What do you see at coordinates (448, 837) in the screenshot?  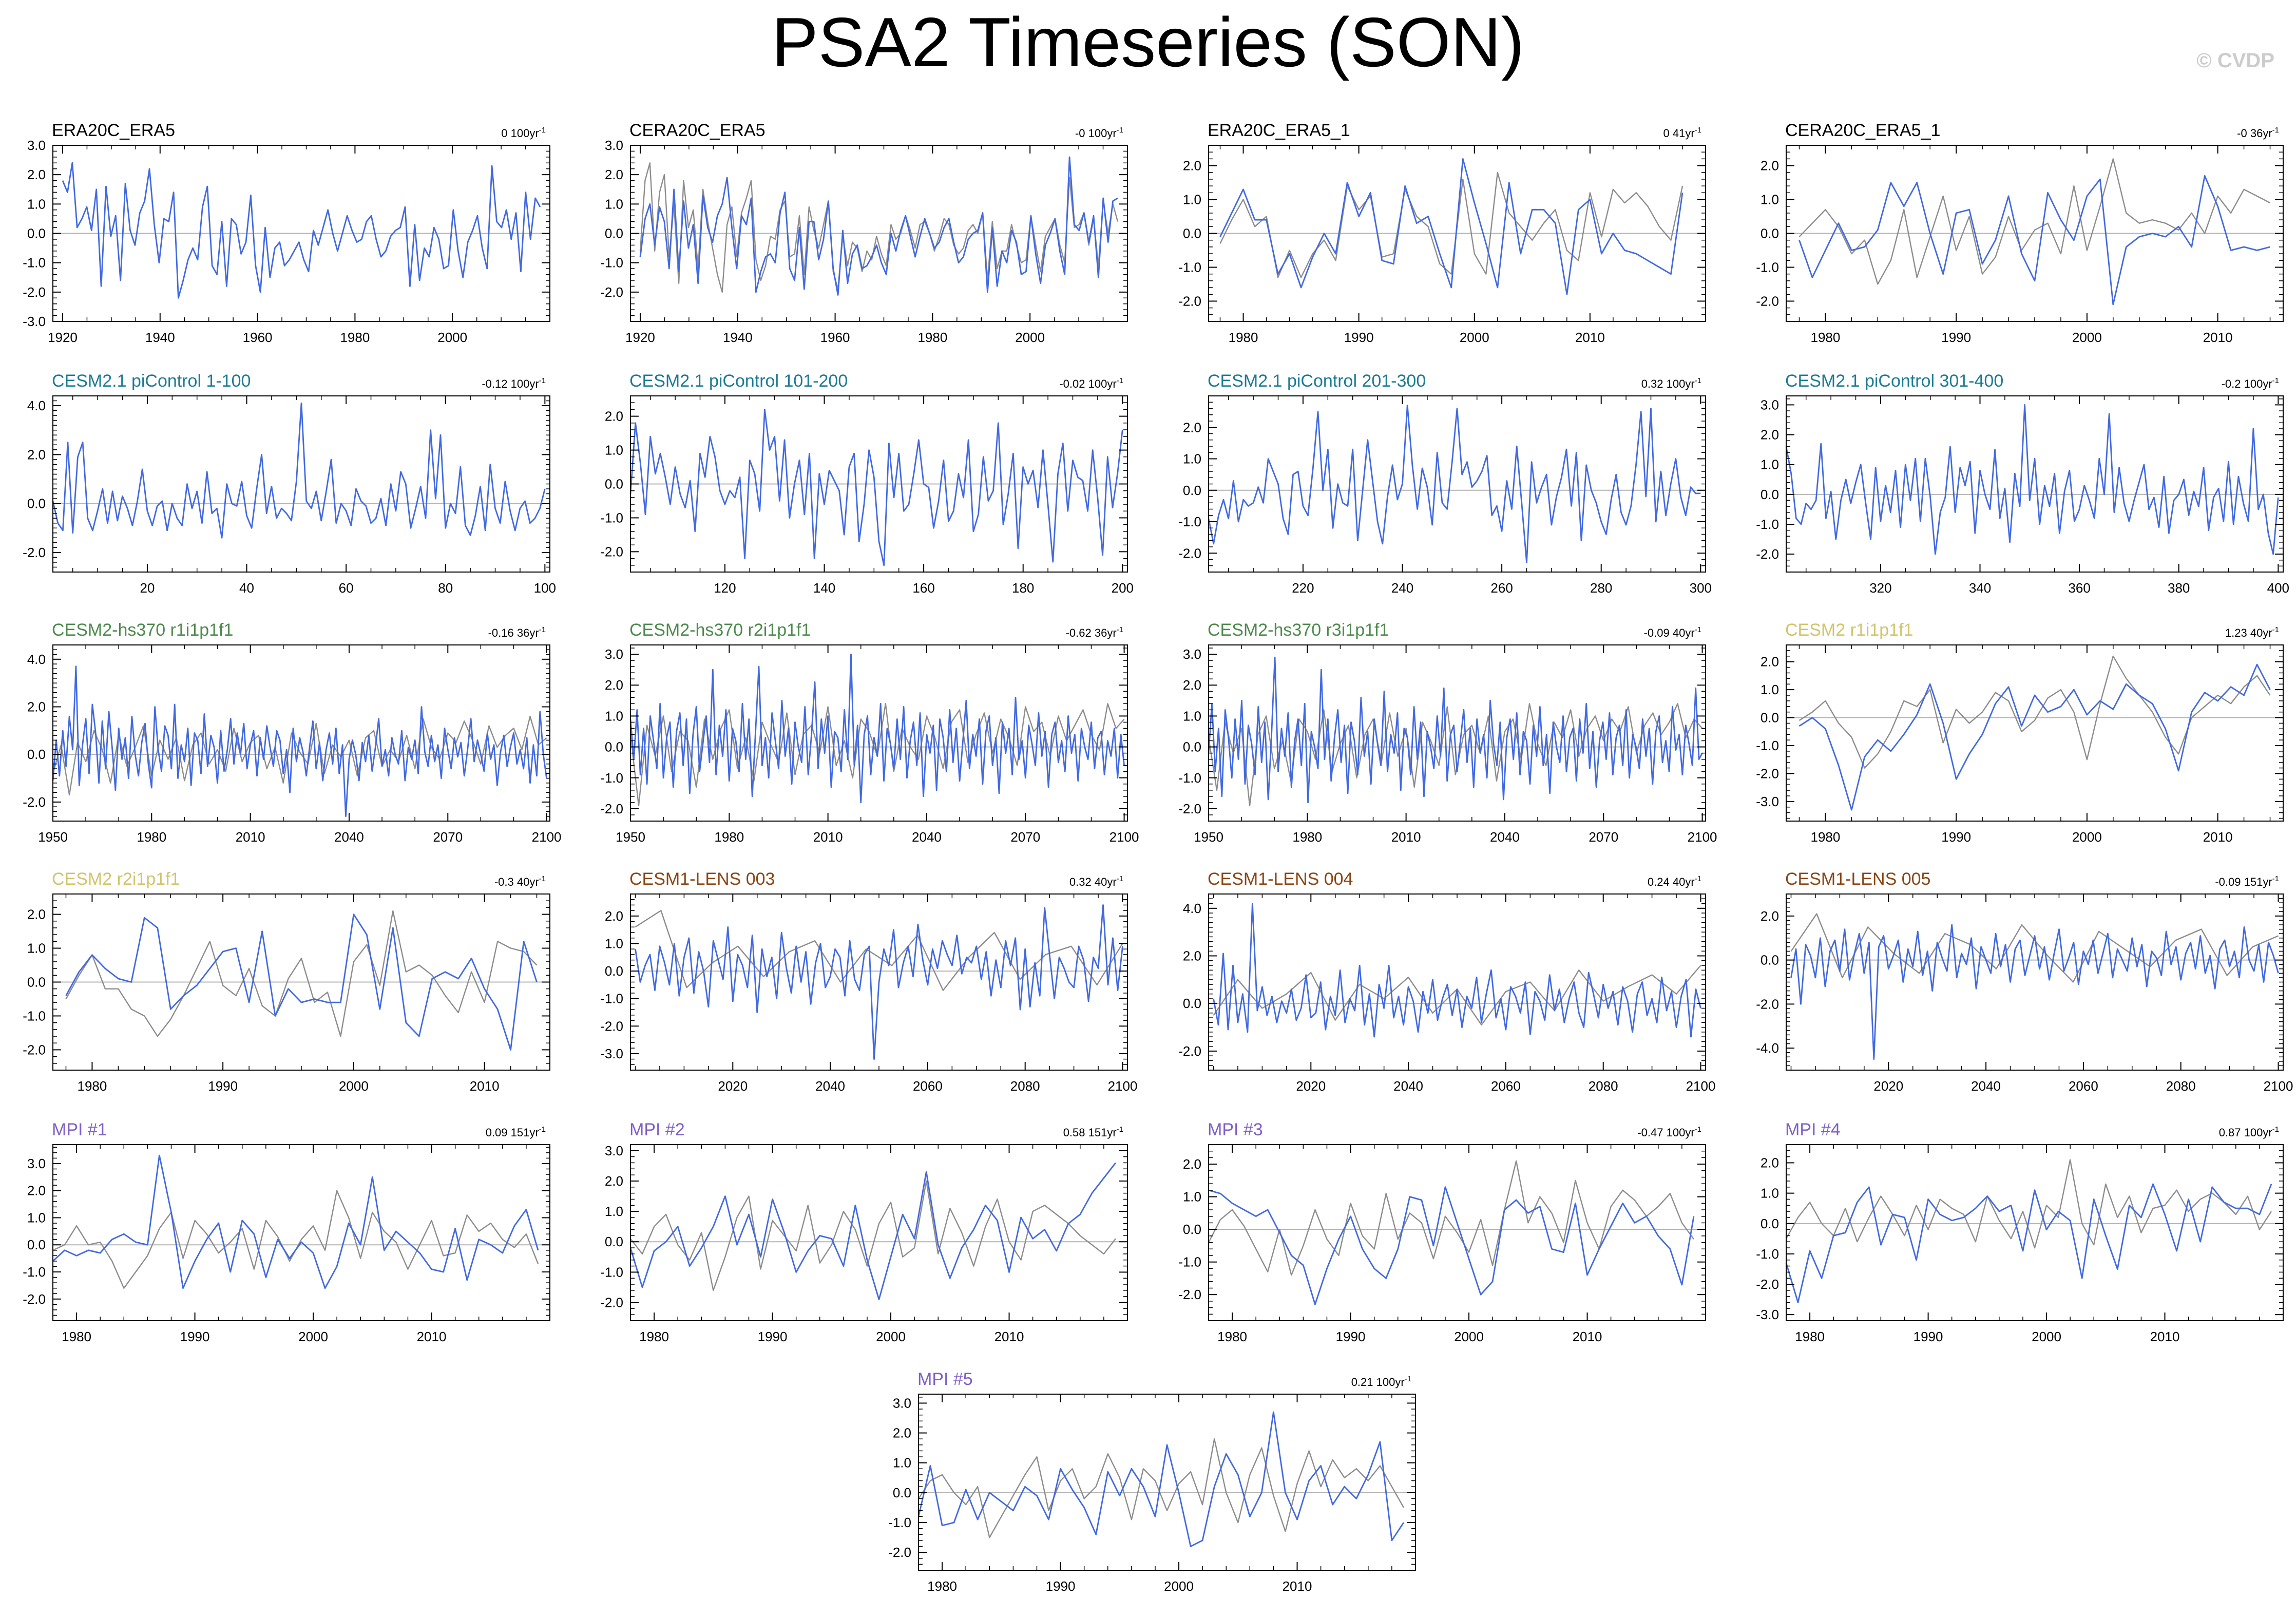 I see `x-tick-label: 2070` at bounding box center [448, 837].